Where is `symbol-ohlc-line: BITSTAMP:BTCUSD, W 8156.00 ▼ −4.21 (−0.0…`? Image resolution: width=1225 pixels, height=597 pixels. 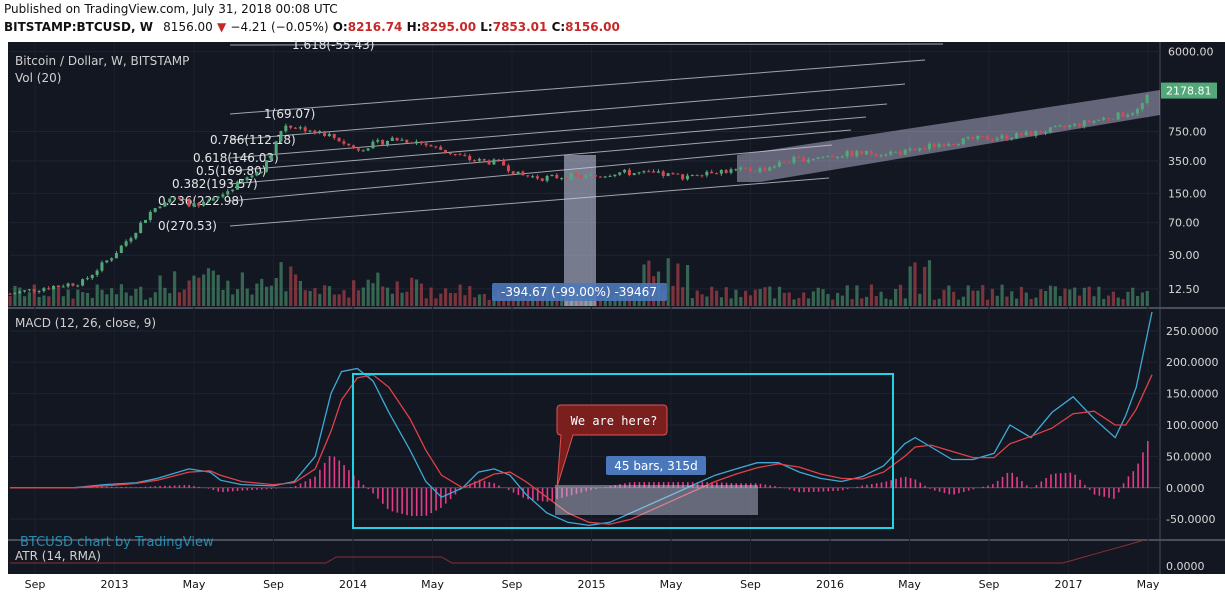
symbol-ohlc-line: BITSTAMP:BTCUSD, W 8156.00 ▼ −4.21 (−0.0… is located at coordinates (312, 27).